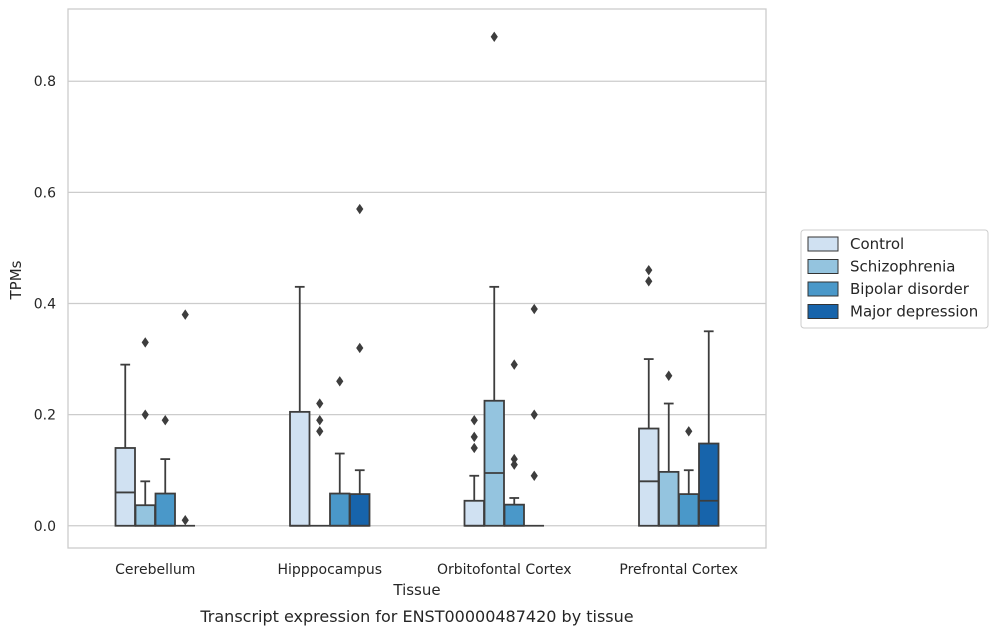 The height and width of the screenshot is (634, 997). I want to click on legend-label: Bipolar disorder, so click(910, 289).